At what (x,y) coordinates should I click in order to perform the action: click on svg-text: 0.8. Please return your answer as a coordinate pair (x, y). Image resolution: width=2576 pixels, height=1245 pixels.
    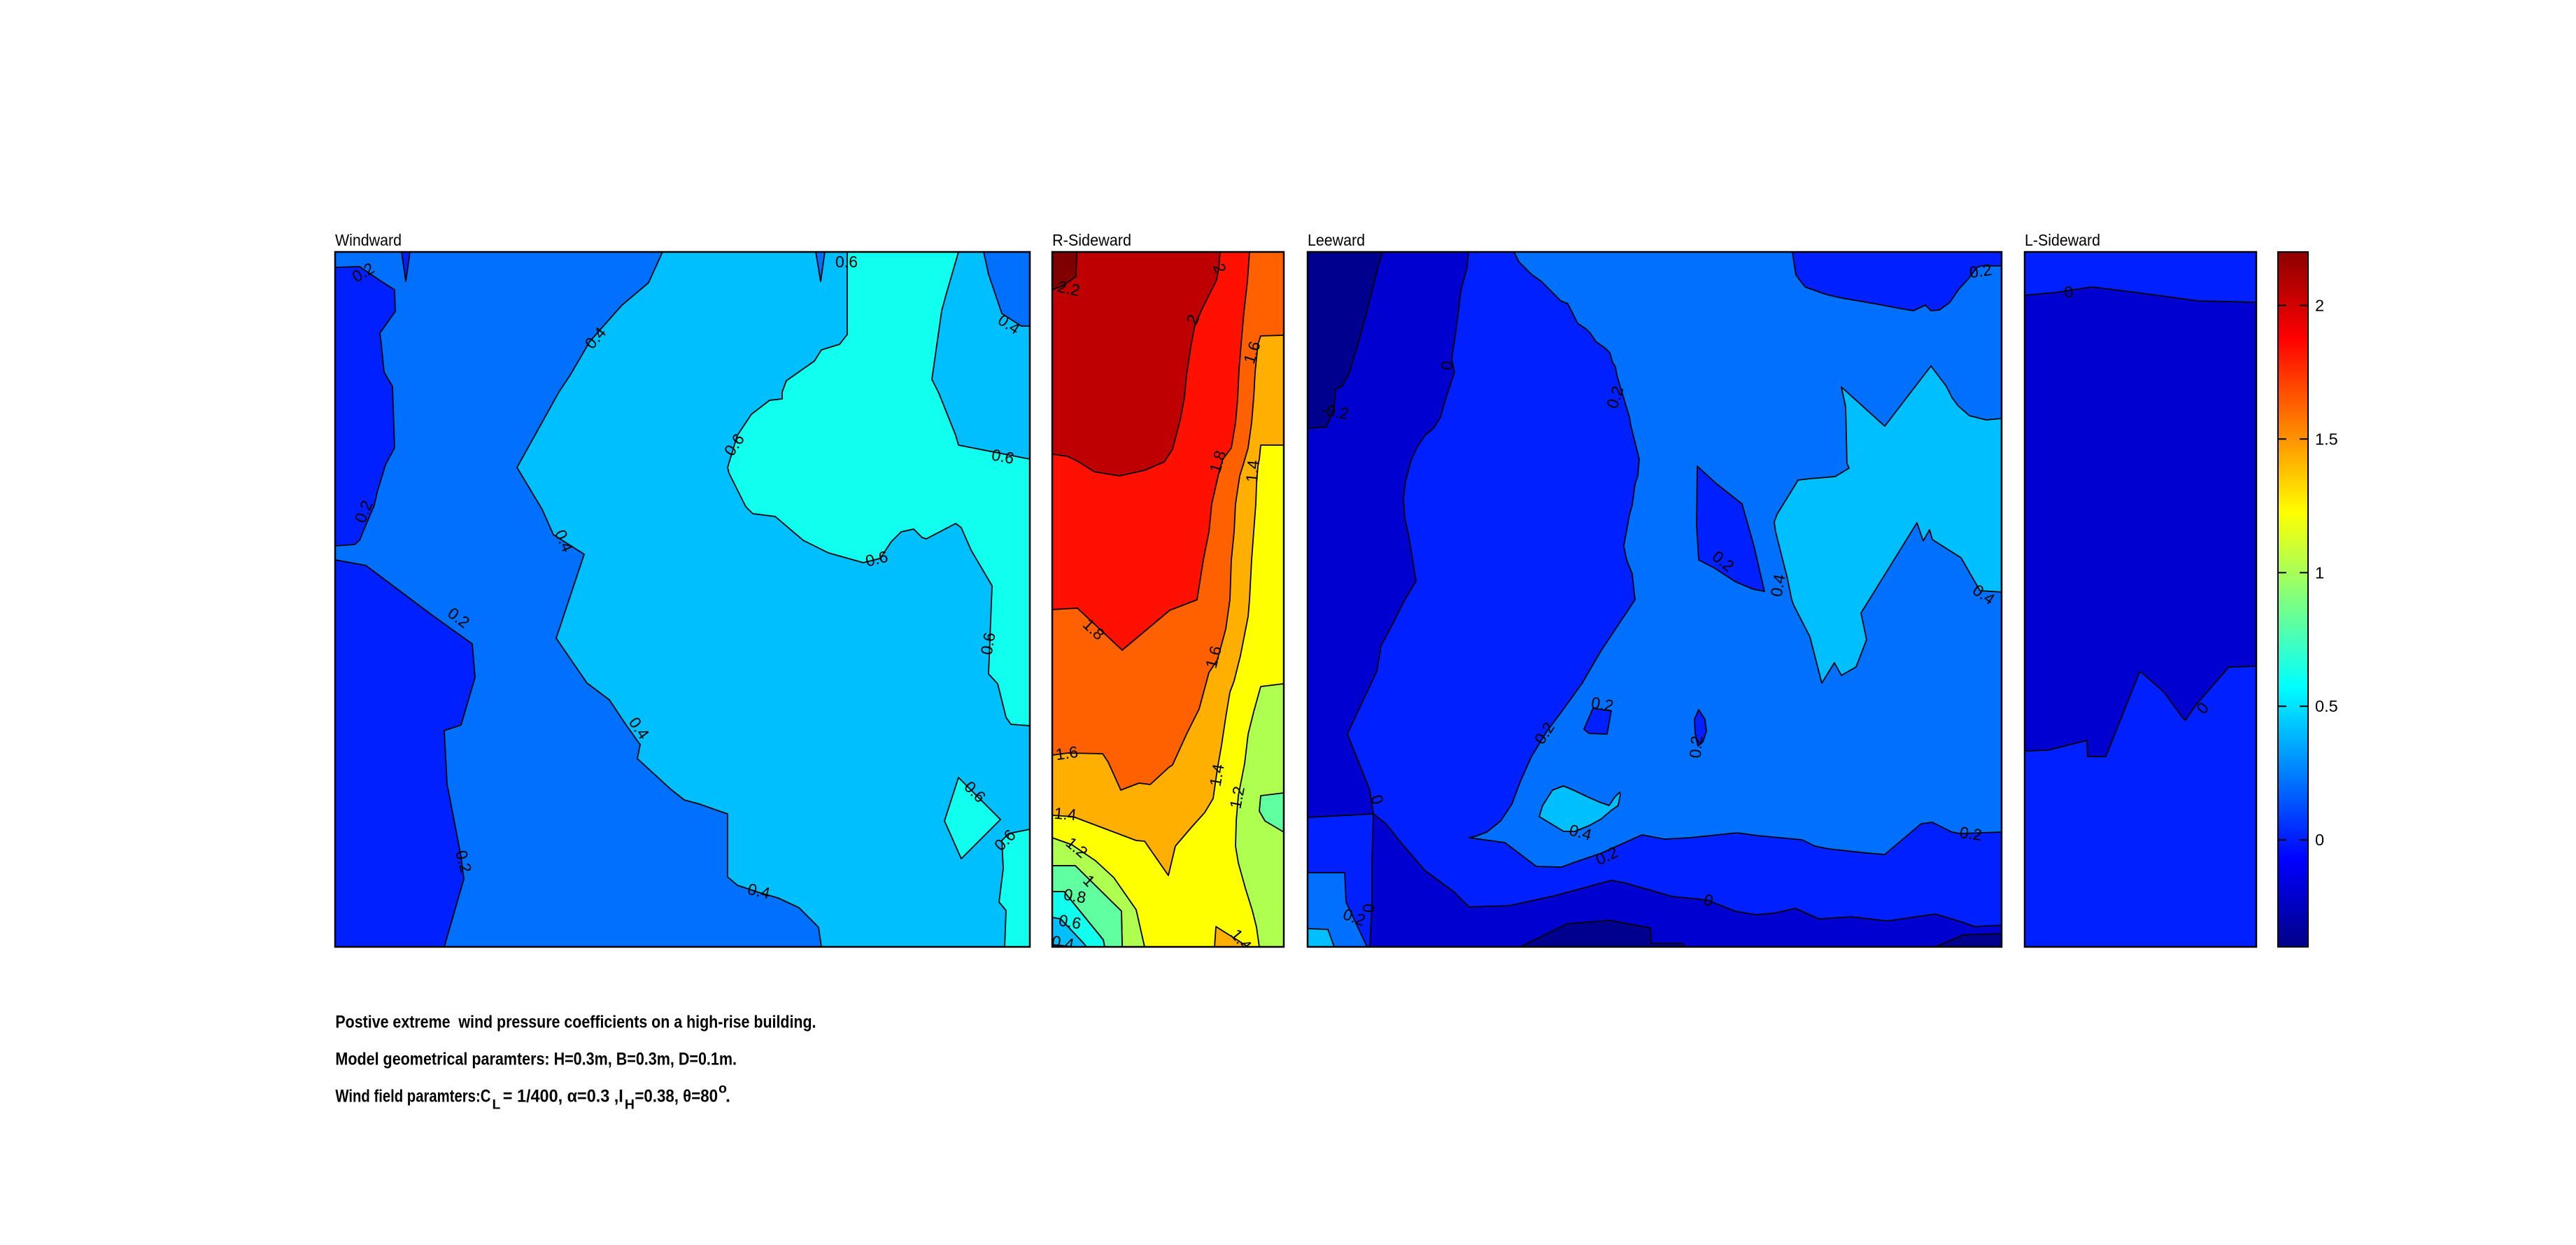
    Looking at the image, I should click on (1074, 896).